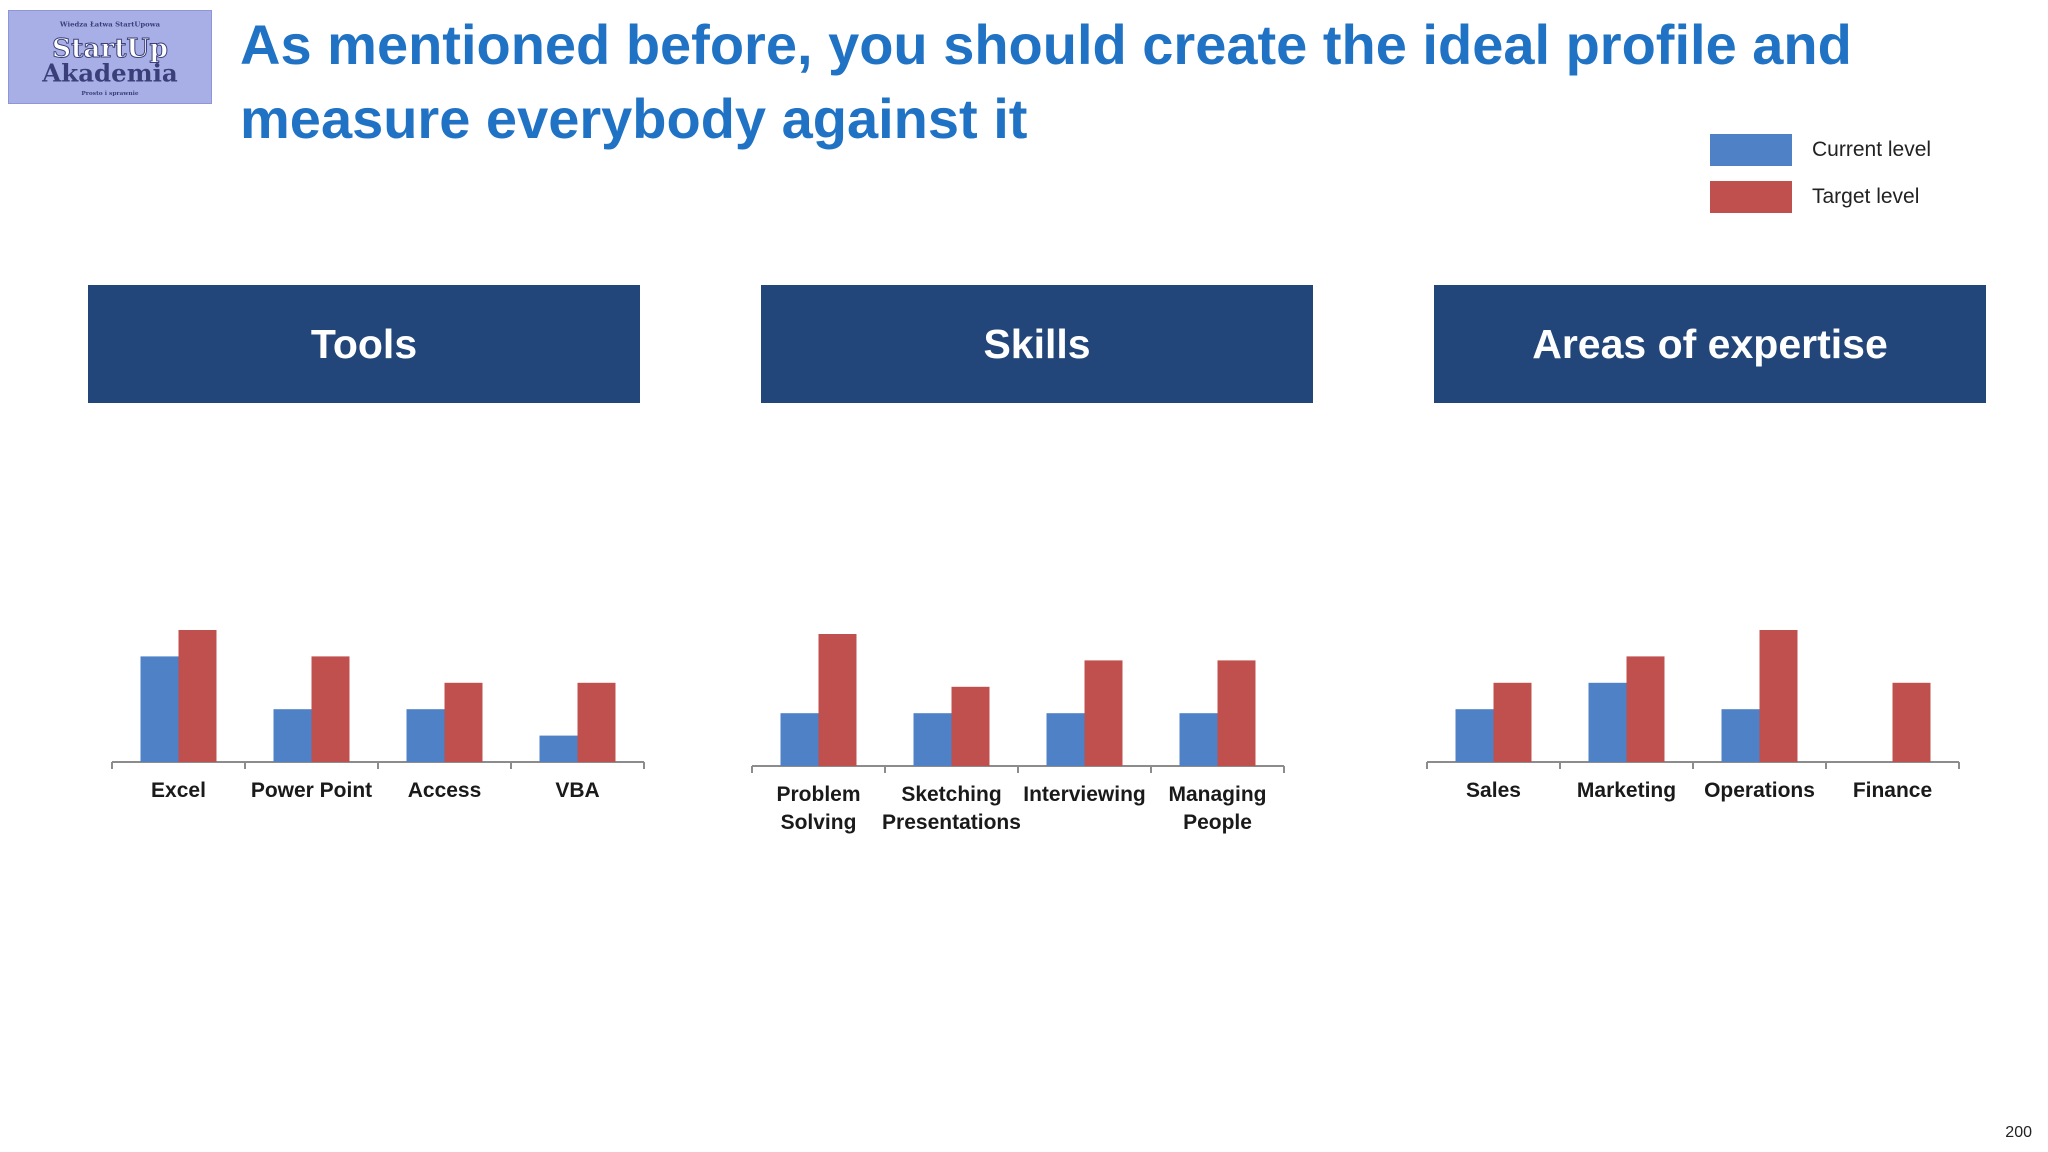 The width and height of the screenshot is (2048, 1152). I want to click on bar-target-level-access, so click(463, 722).